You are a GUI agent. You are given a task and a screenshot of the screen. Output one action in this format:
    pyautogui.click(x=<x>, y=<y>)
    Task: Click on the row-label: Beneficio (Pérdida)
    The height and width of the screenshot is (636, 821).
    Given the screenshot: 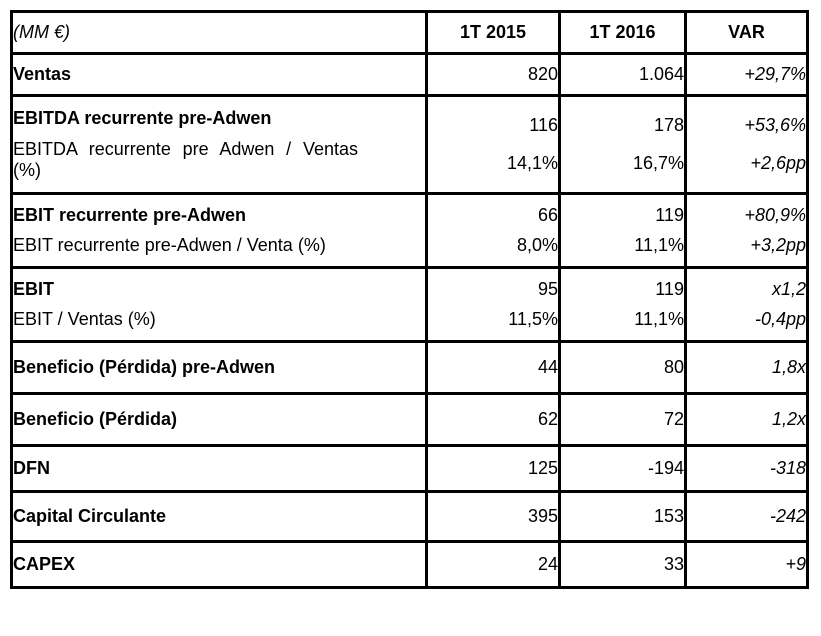 What is the action you would take?
    pyautogui.click(x=95, y=419)
    